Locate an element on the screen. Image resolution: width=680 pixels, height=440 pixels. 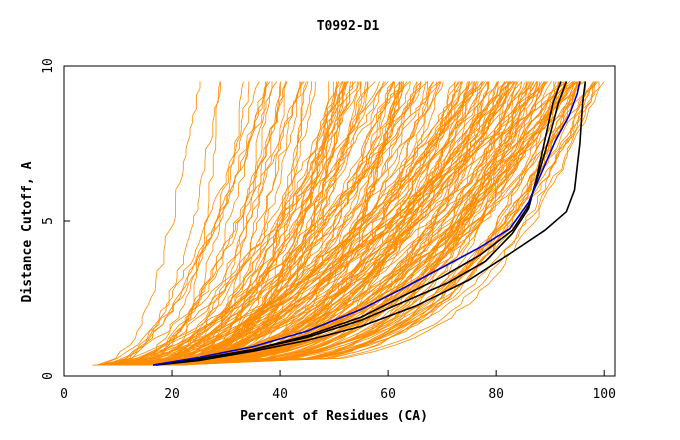
chart-title: T0992-D1 is located at coordinates (348, 26).